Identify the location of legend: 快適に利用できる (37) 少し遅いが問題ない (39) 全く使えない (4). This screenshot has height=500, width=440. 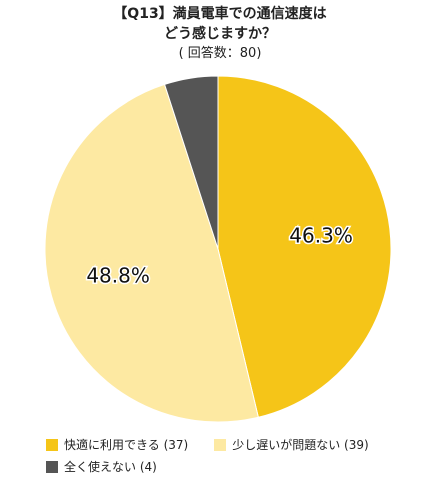
(241, 456).